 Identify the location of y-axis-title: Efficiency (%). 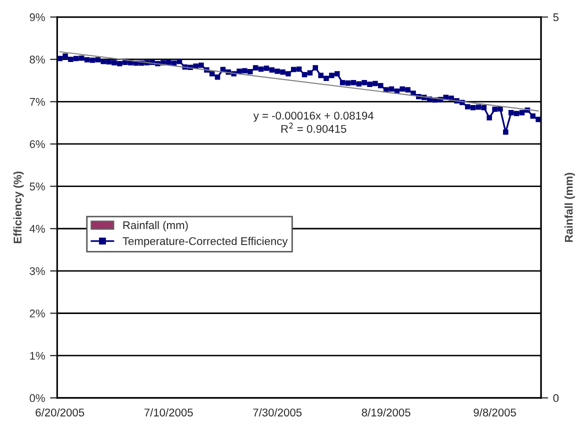
(18, 208).